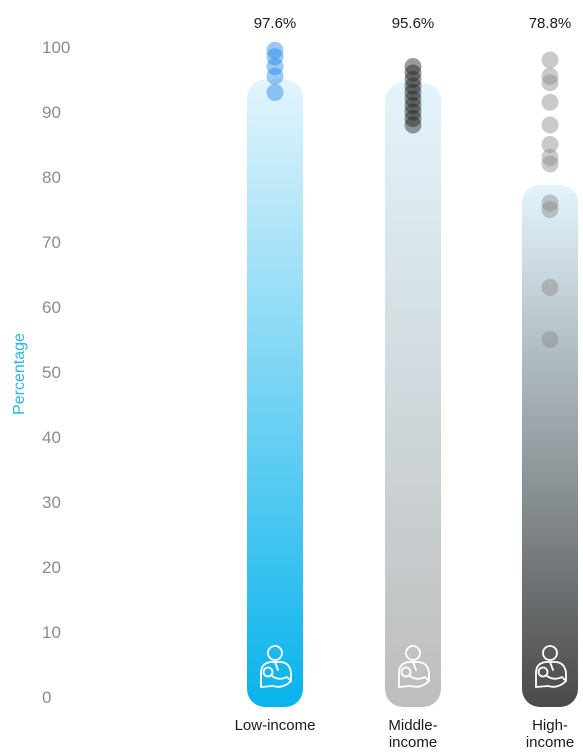 Image resolution: width=583 pixels, height=756 pixels. What do you see at coordinates (275, 393) in the screenshot?
I see `bar-low` at bounding box center [275, 393].